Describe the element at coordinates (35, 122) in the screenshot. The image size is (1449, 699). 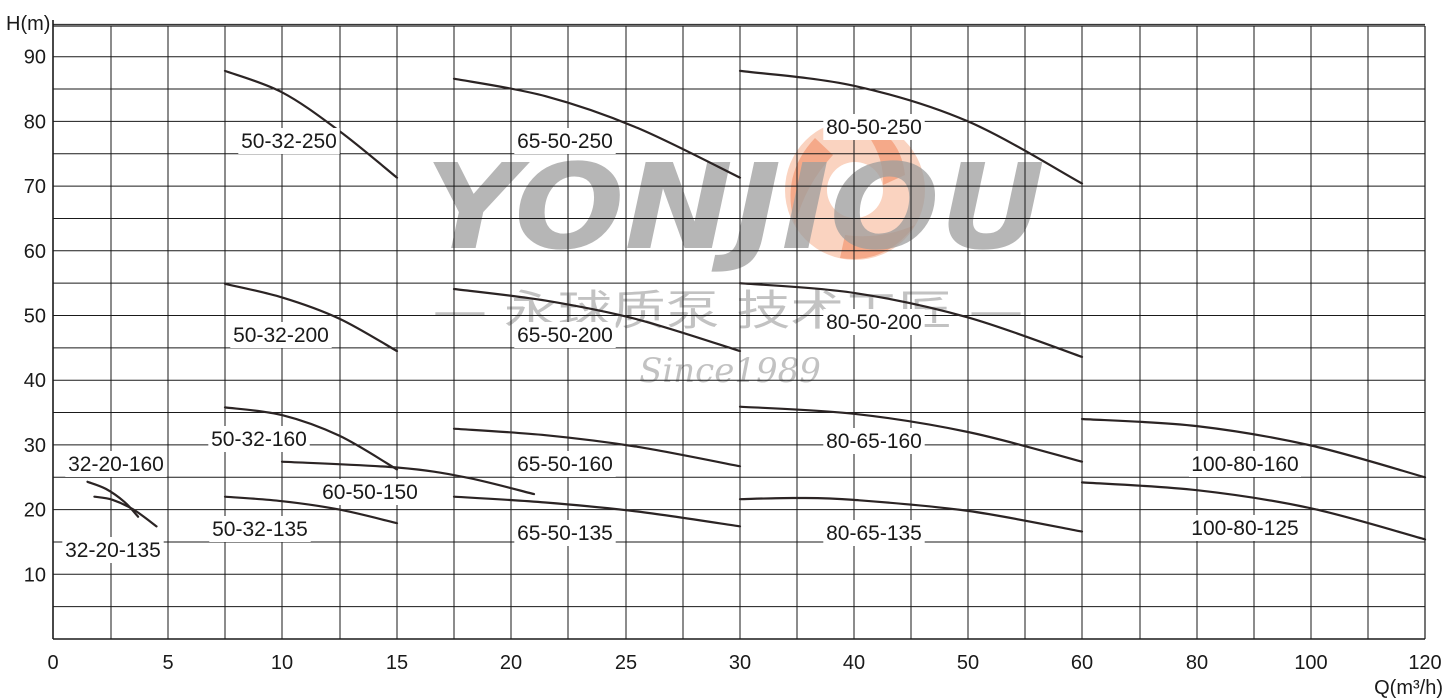
I see `y-tick-label: 80` at that location.